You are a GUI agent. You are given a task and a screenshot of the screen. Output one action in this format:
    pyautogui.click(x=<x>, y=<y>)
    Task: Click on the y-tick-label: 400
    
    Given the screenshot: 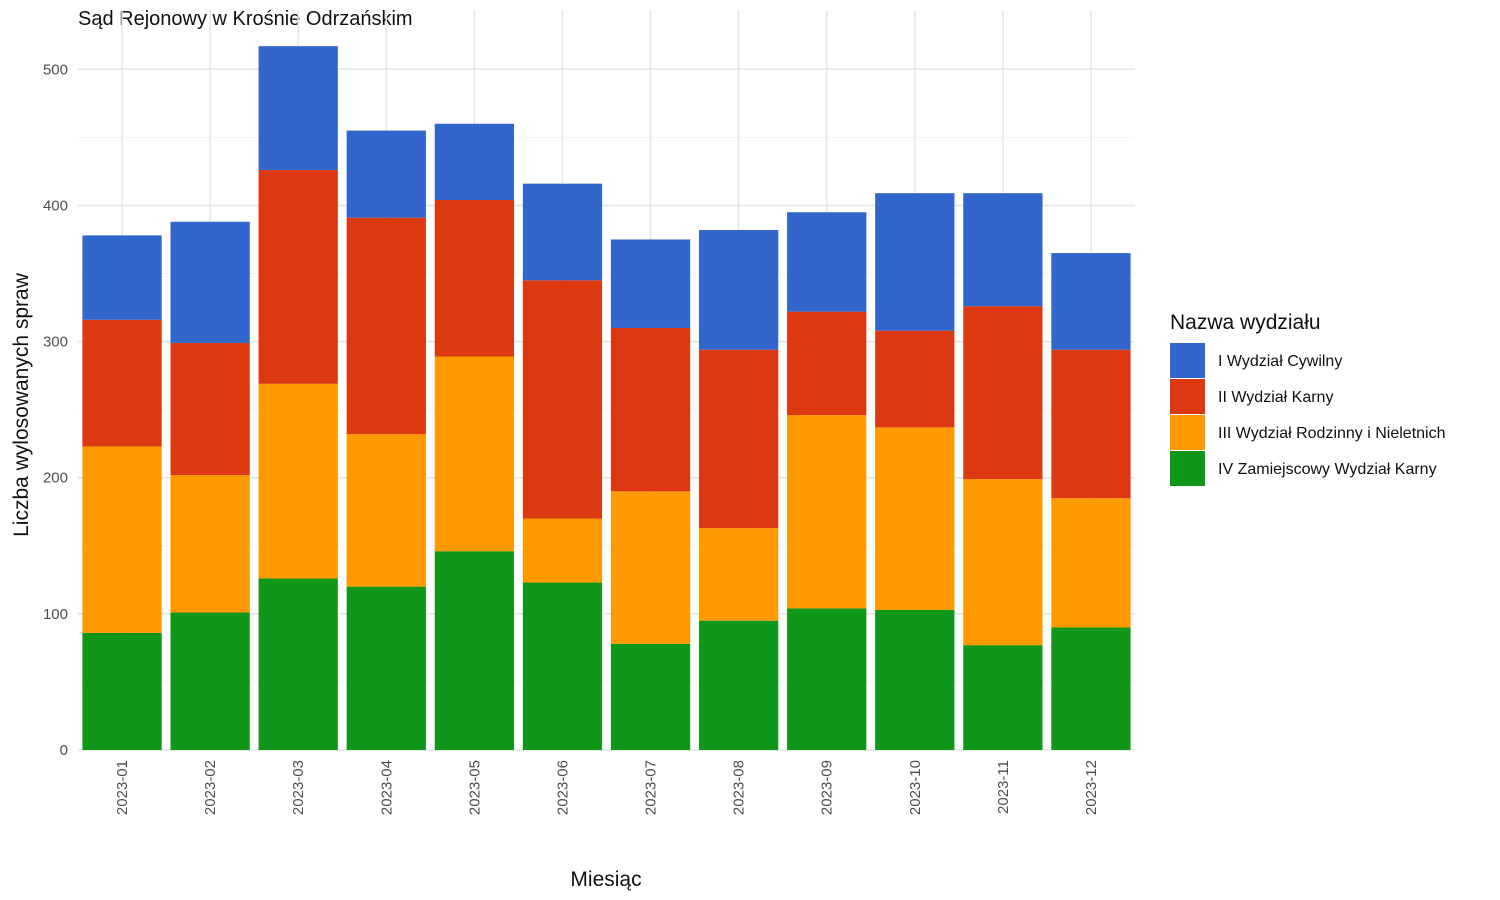 What is the action you would take?
    pyautogui.click(x=55, y=205)
    